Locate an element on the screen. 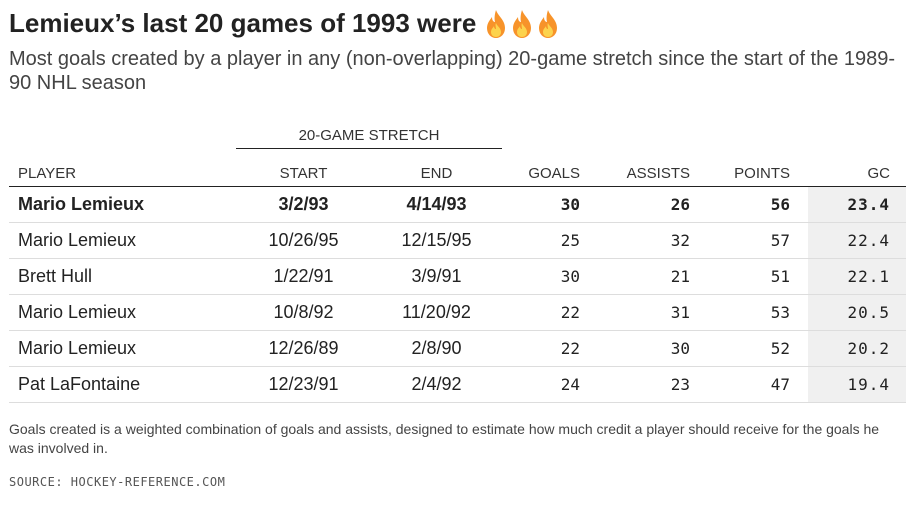 This screenshot has width=913, height=505. cell-end: 2/4/92 is located at coordinates (436, 384).